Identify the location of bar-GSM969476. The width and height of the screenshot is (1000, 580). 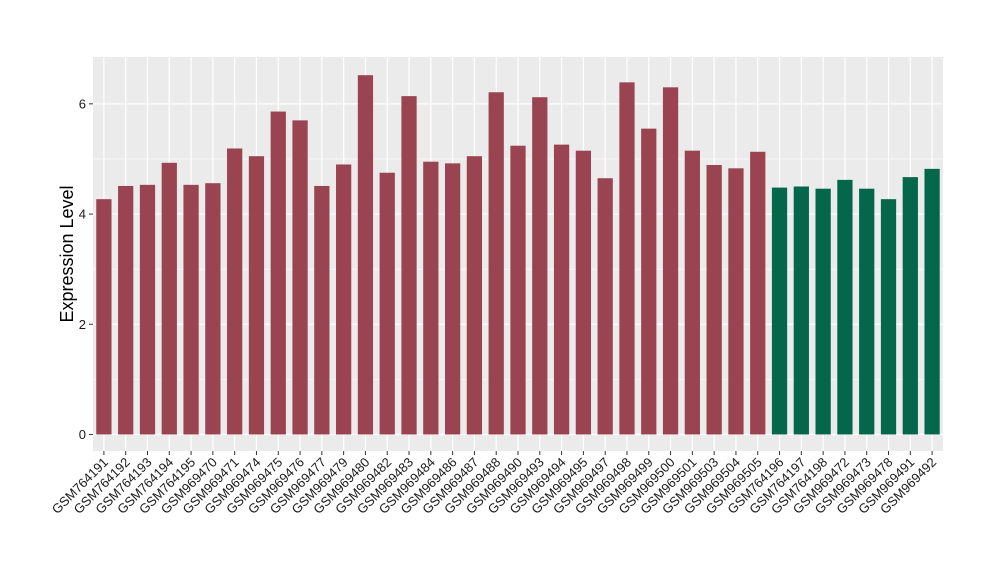
(300, 277).